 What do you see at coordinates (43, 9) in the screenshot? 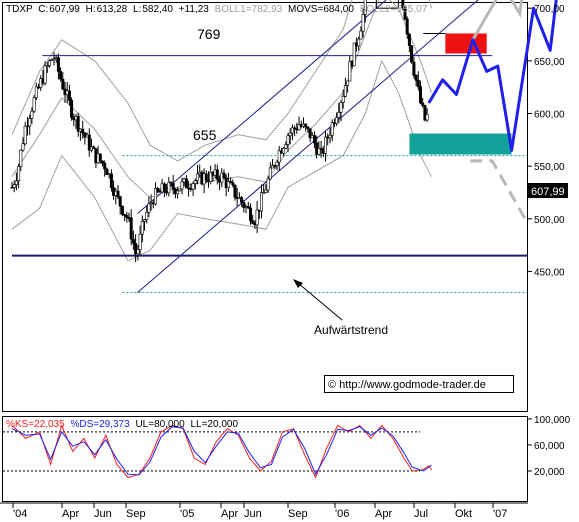
I see `header-c-label: C:` at bounding box center [43, 9].